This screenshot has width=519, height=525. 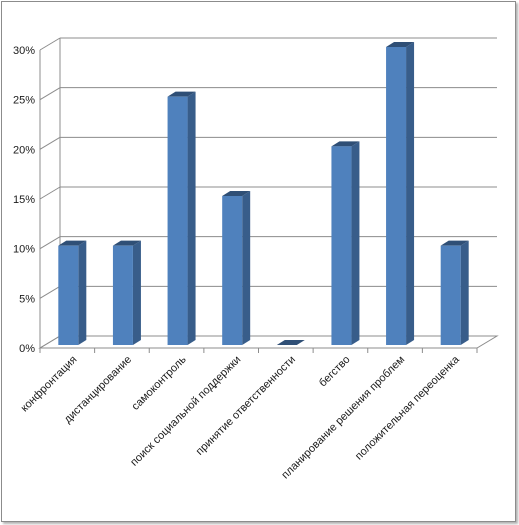 What do you see at coordinates (27, 299) in the screenshot?
I see `y-tick-label: 5%` at bounding box center [27, 299].